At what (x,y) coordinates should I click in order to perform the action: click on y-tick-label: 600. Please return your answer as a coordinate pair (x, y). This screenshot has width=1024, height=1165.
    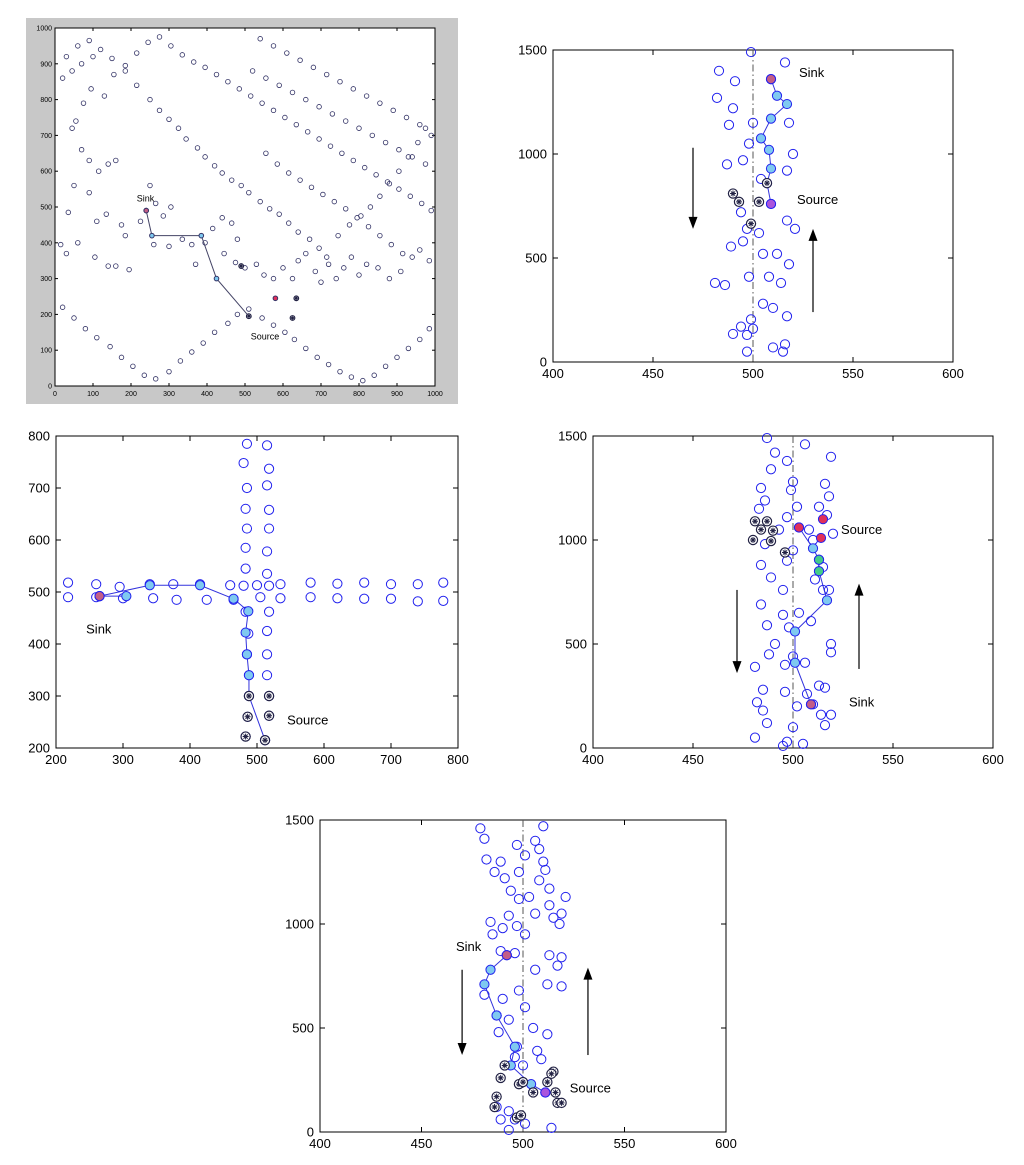
    Looking at the image, I should click on (46, 172).